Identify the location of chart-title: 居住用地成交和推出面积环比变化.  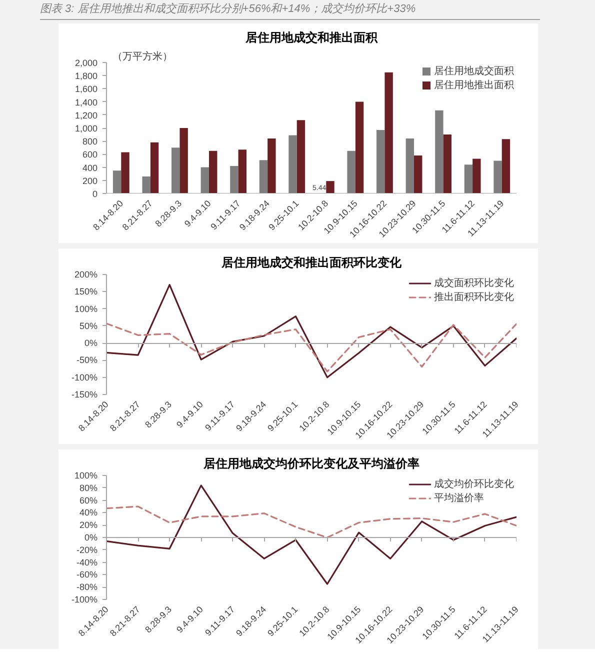
(311, 263).